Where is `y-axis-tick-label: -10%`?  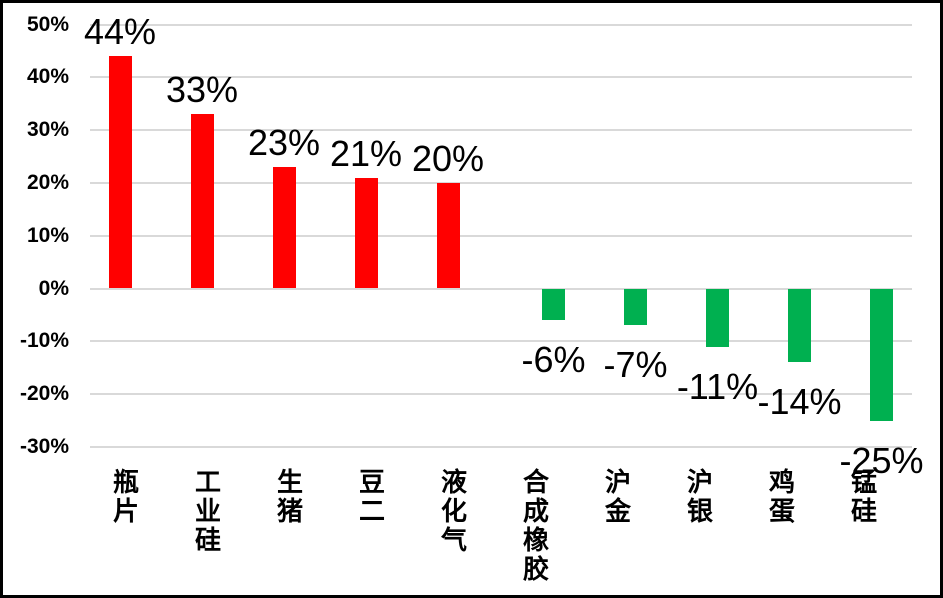 y-axis-tick-label: -10% is located at coordinates (44, 341).